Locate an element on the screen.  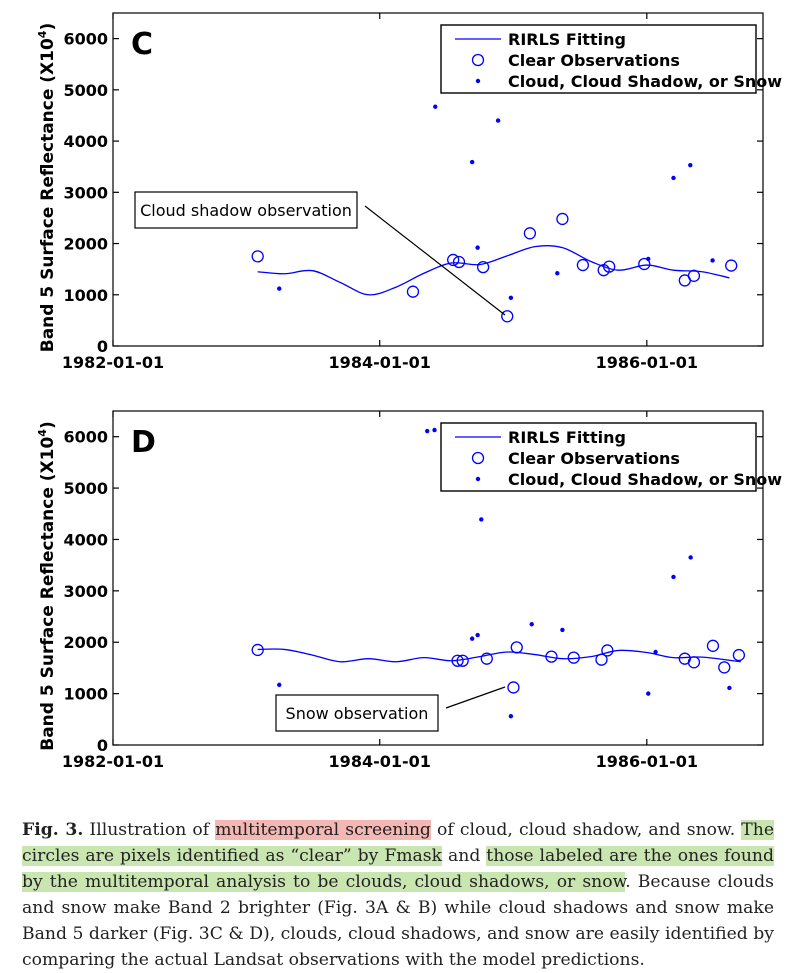
x-tick-label: 1982-01-01 is located at coordinates (113, 761).